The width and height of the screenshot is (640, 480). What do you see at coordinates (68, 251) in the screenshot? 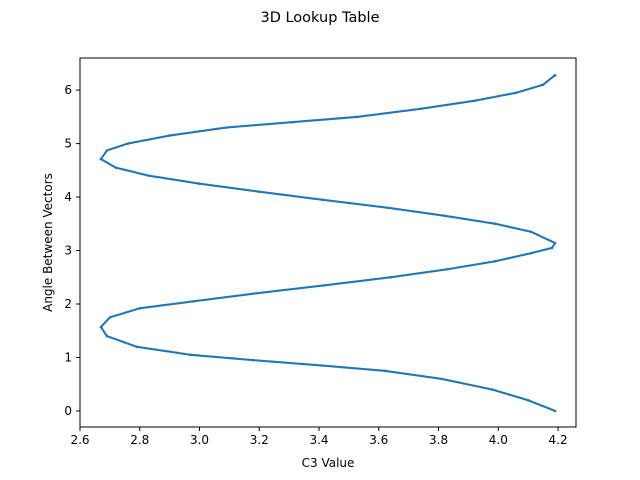
I see `y-tick-label: 3` at bounding box center [68, 251].